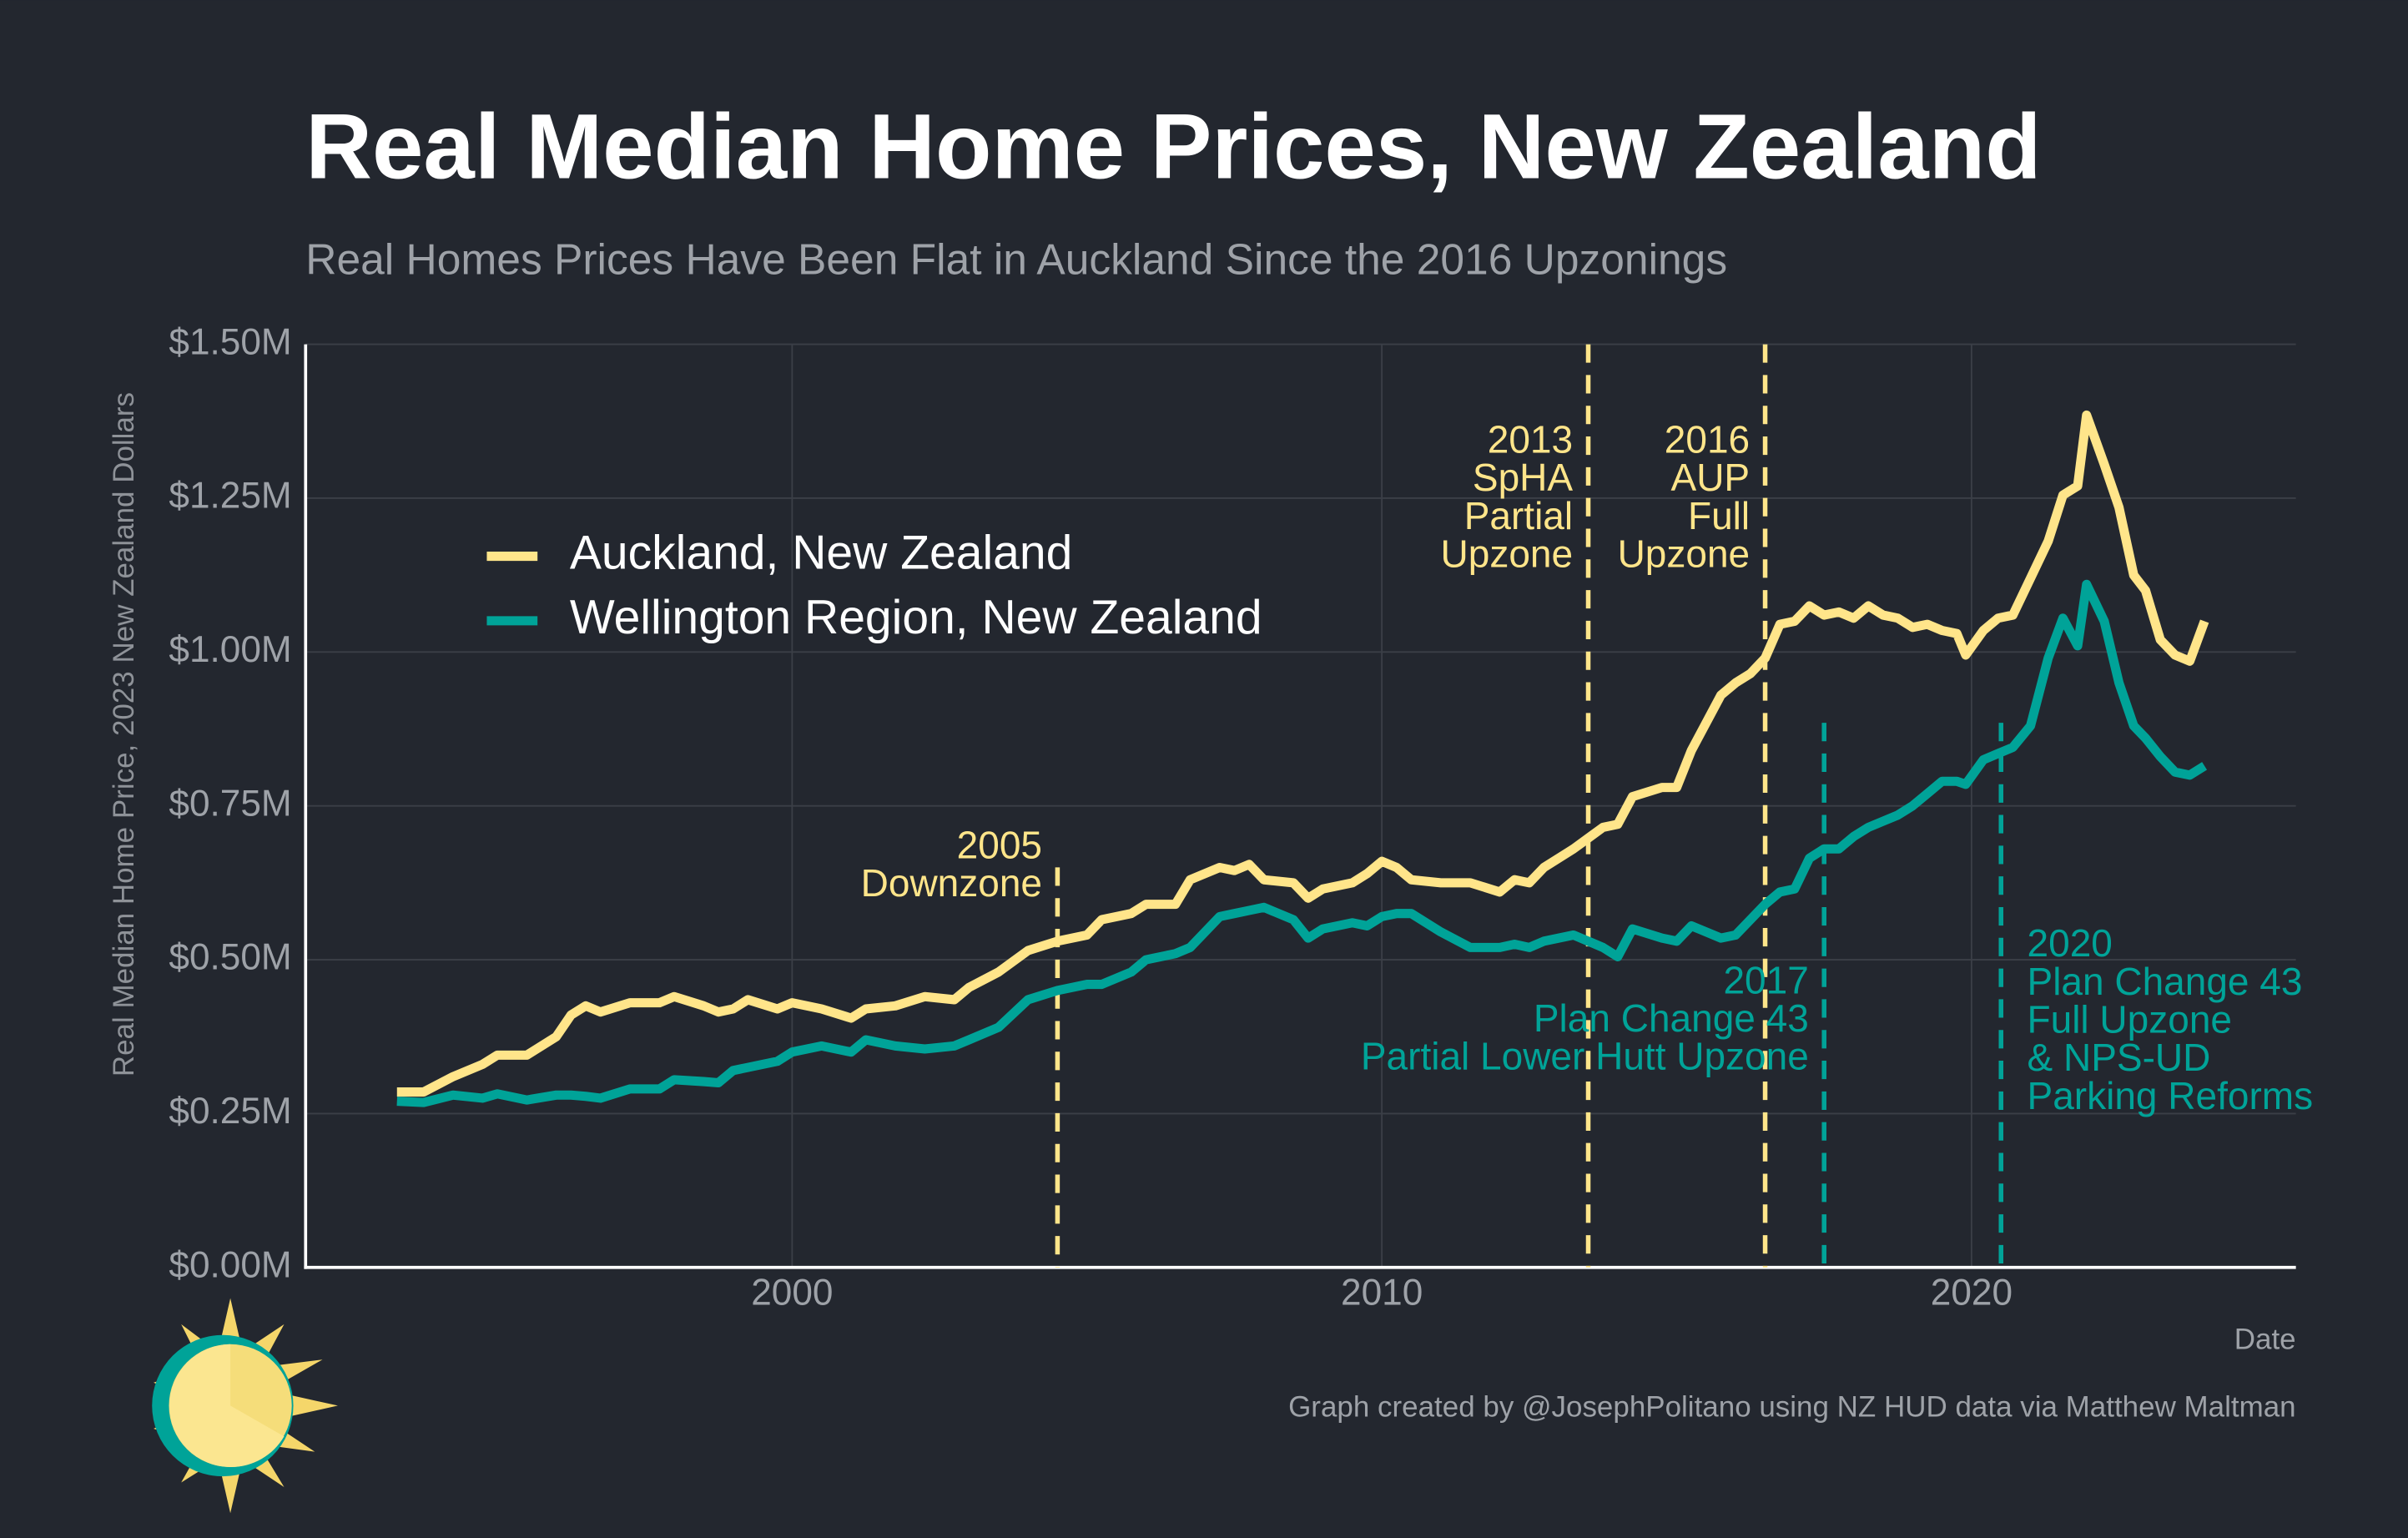 This screenshot has height=1538, width=2408. Describe the element at coordinates (230, 341) in the screenshot. I see `y-tick-label: $1.50M` at that location.